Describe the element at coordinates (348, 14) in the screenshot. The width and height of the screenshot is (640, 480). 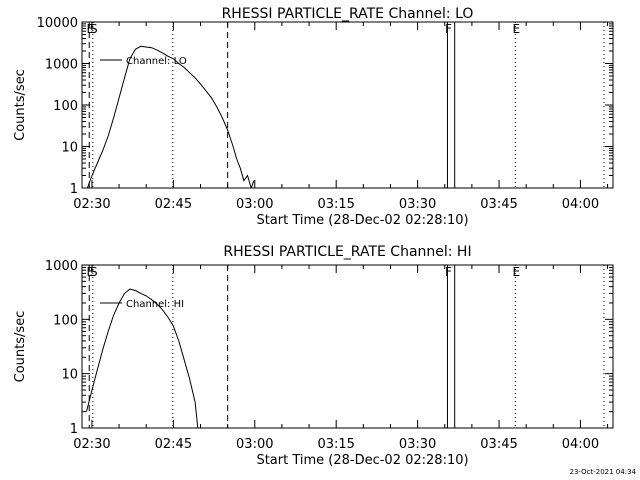
I see `chart-title: RHESSI PARTICLE_RATE Channel: LO` at that location.